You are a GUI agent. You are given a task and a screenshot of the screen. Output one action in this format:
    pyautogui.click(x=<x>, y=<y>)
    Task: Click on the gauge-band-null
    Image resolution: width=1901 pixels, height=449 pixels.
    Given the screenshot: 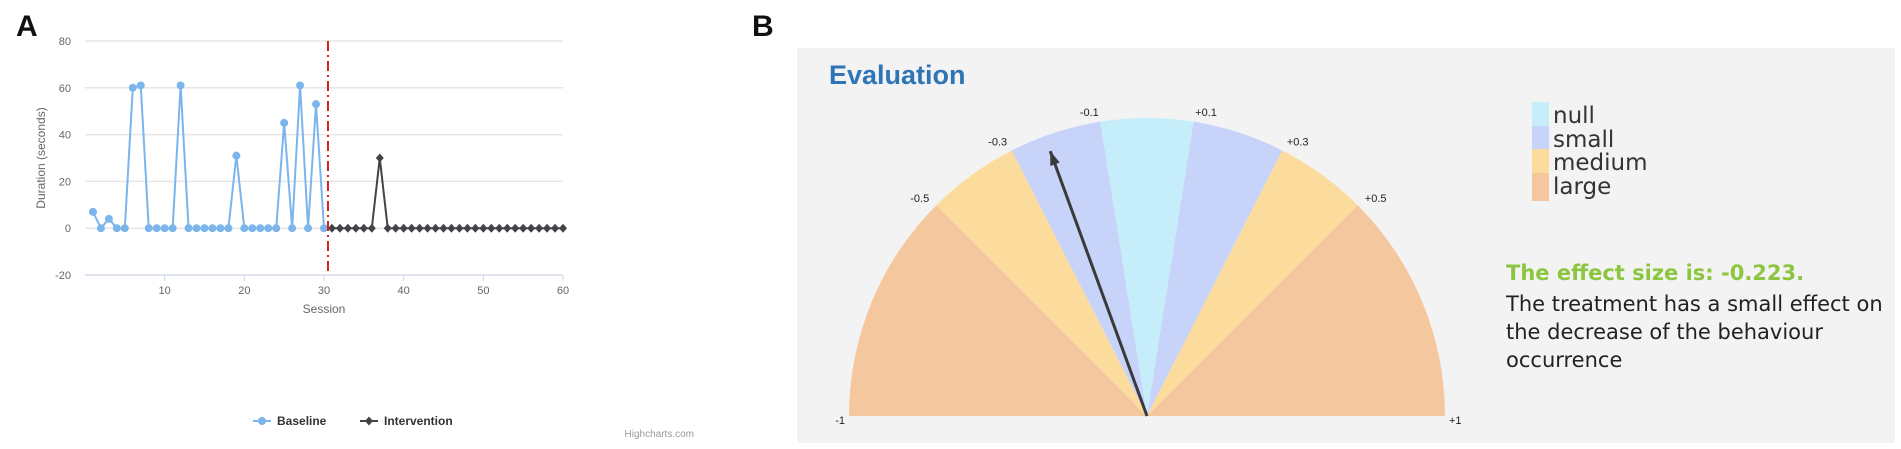 What is the action you would take?
    pyautogui.click(x=1147, y=267)
    